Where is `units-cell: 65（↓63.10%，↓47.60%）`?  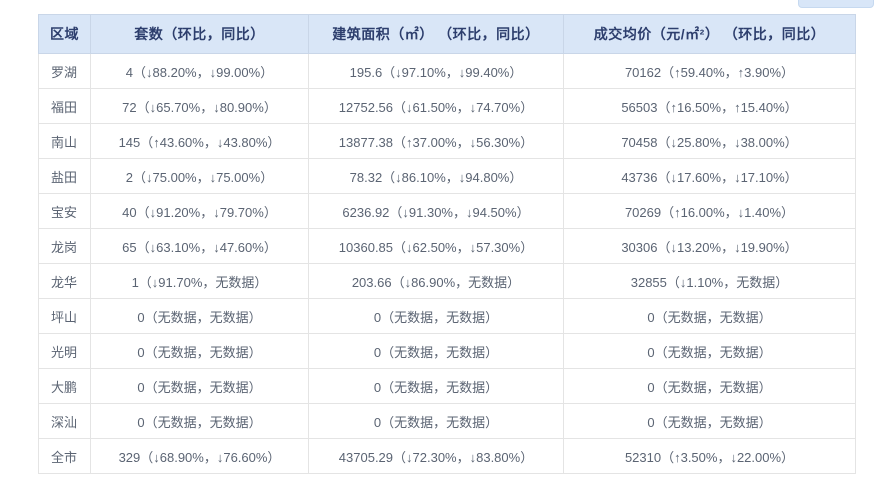
units-cell: 65（↓63.10%，↓47.60%） is located at coordinates (199, 246).